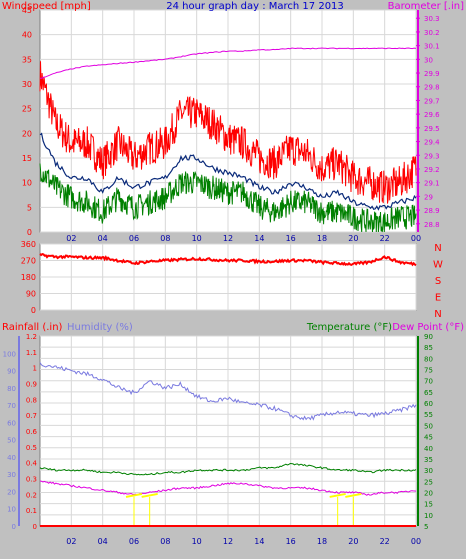 The width and height of the screenshot is (466, 559). Describe the element at coordinates (432, 156) in the screenshot. I see `barometer-tick-label: 29.3` at that location.